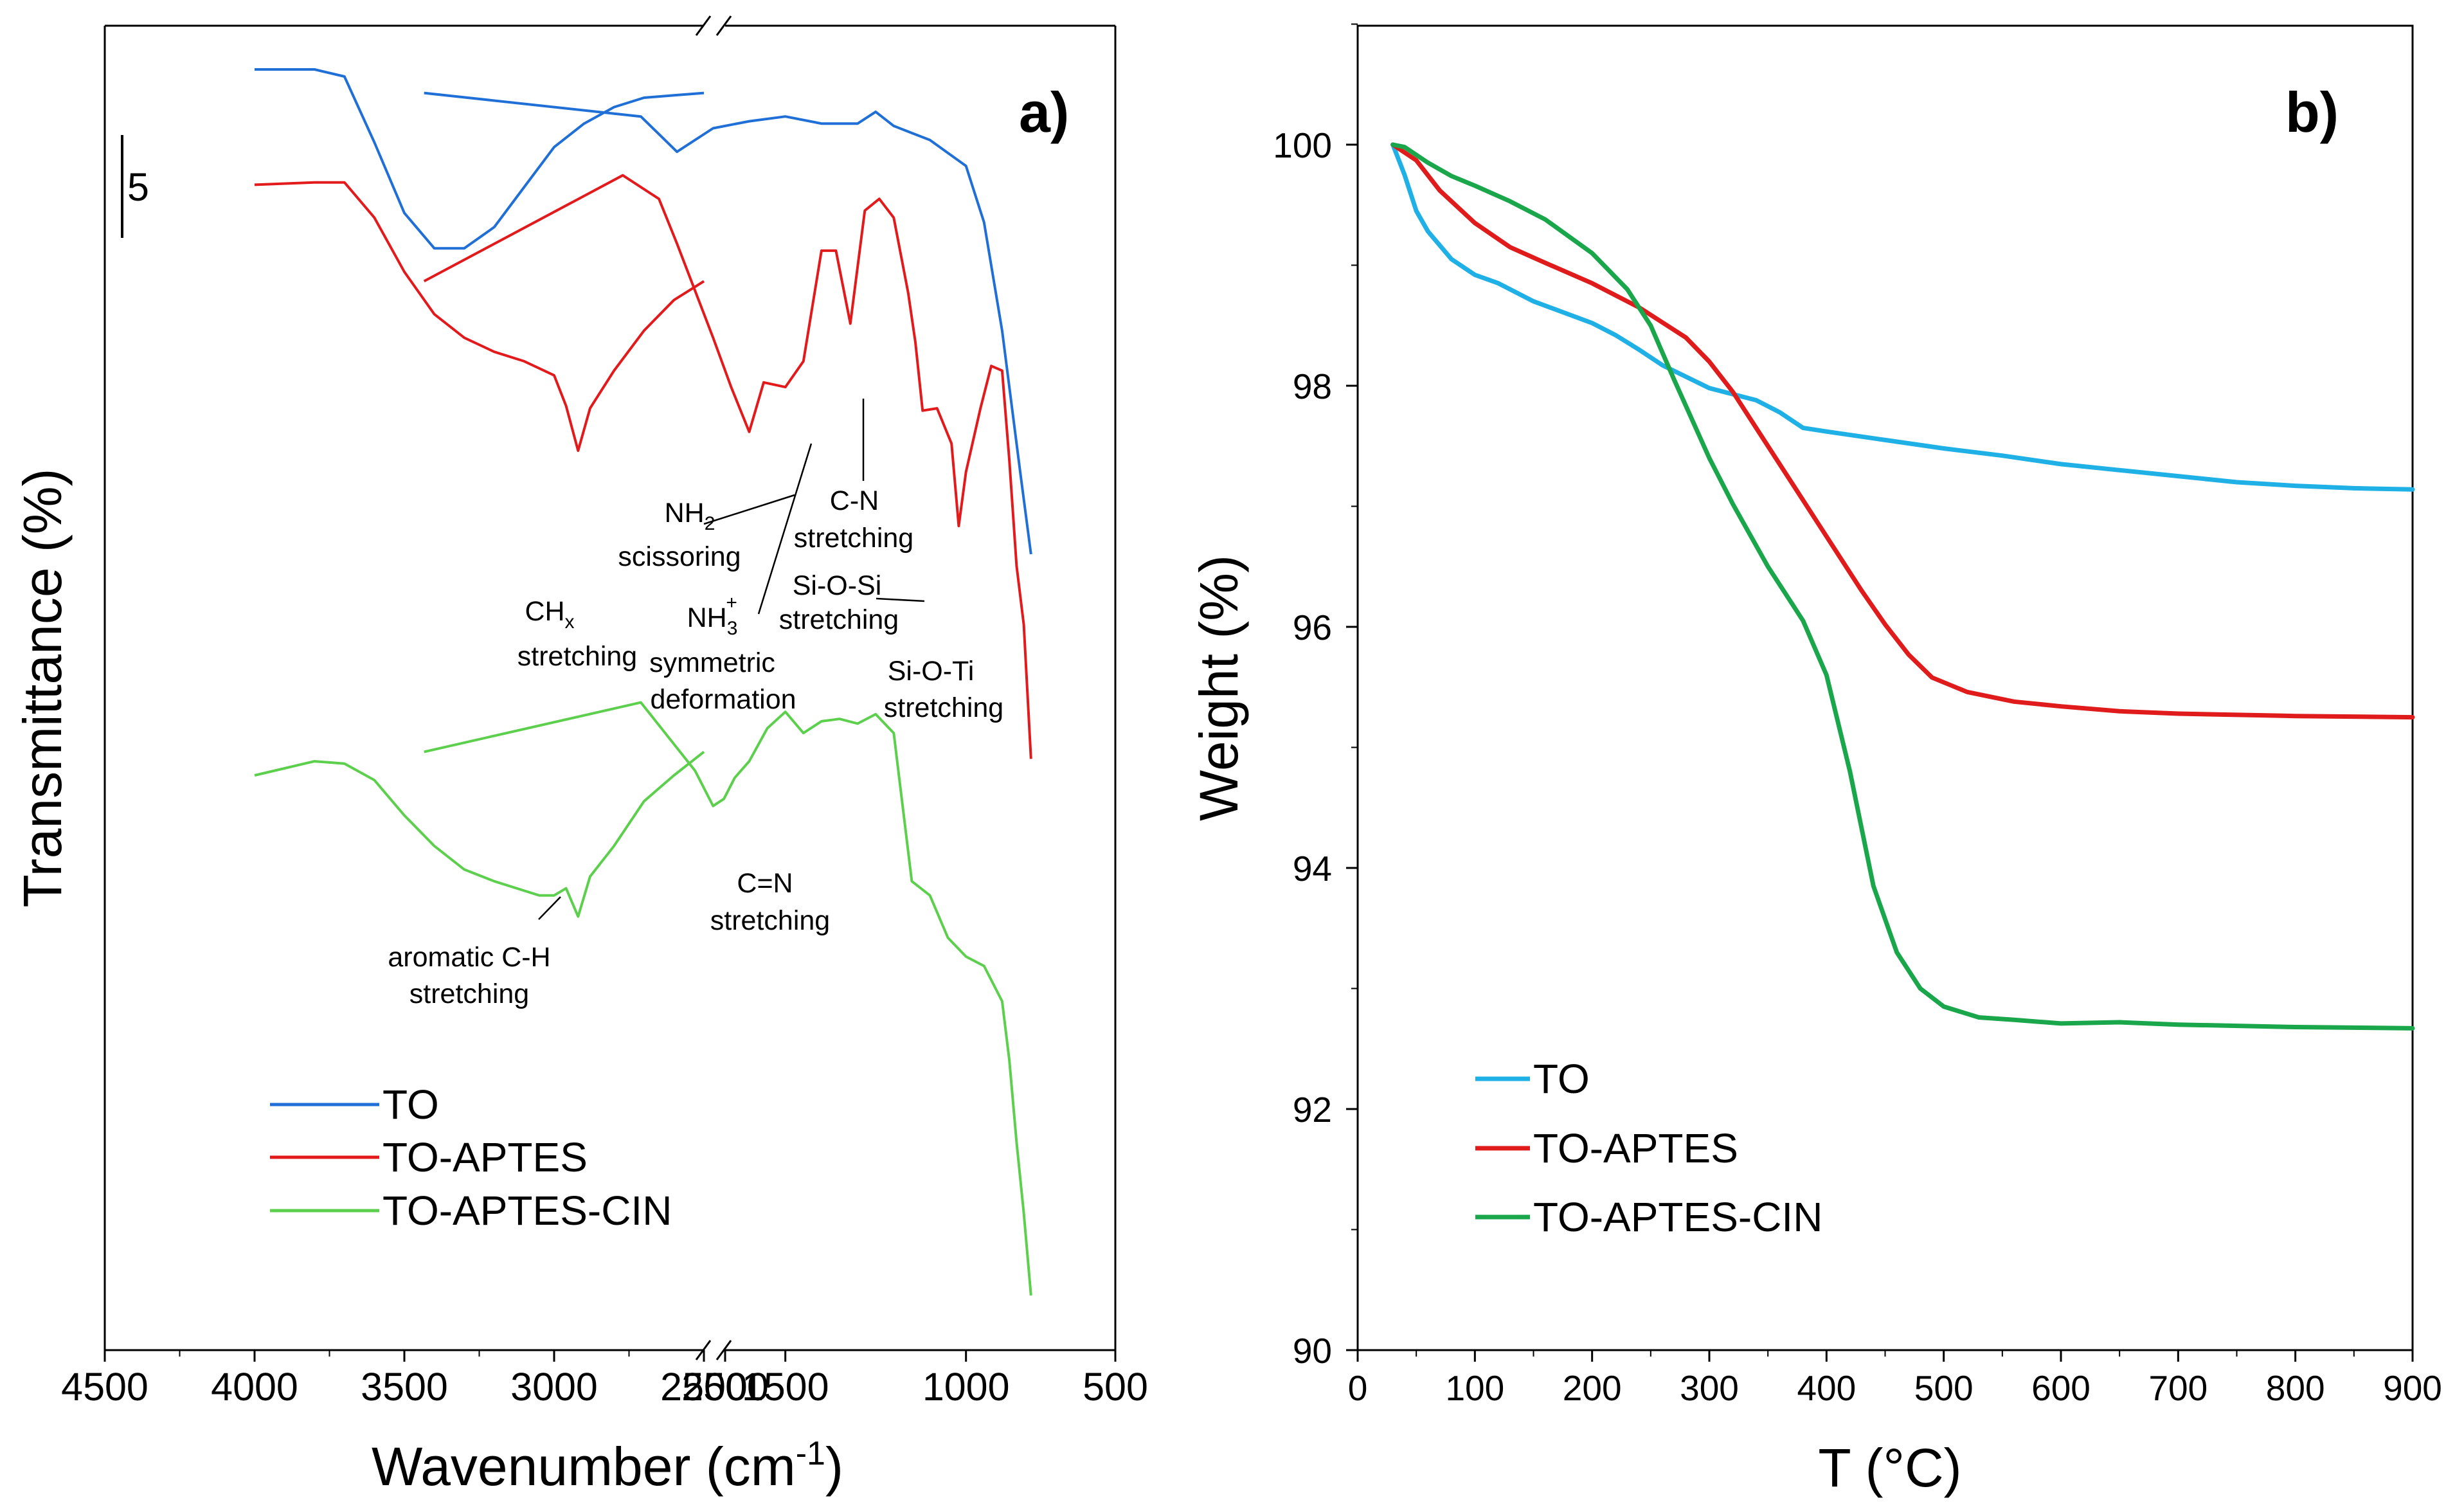 This screenshot has height=1507, width=2464. What do you see at coordinates (679, 556) in the screenshot?
I see `annot-nh2-line2: scissoring` at bounding box center [679, 556].